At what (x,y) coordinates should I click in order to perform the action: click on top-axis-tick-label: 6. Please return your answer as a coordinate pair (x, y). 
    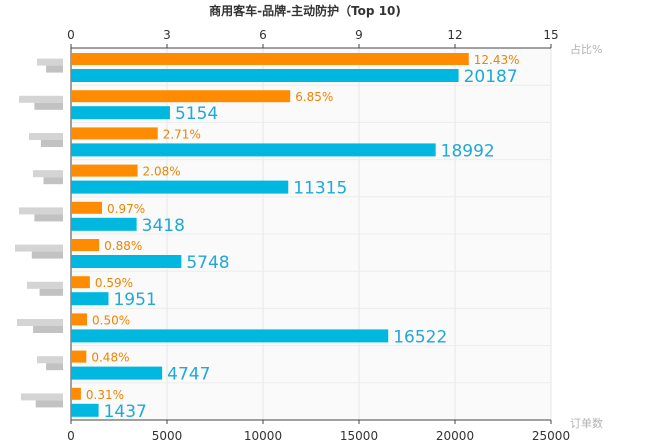
    Looking at the image, I should click on (263, 35).